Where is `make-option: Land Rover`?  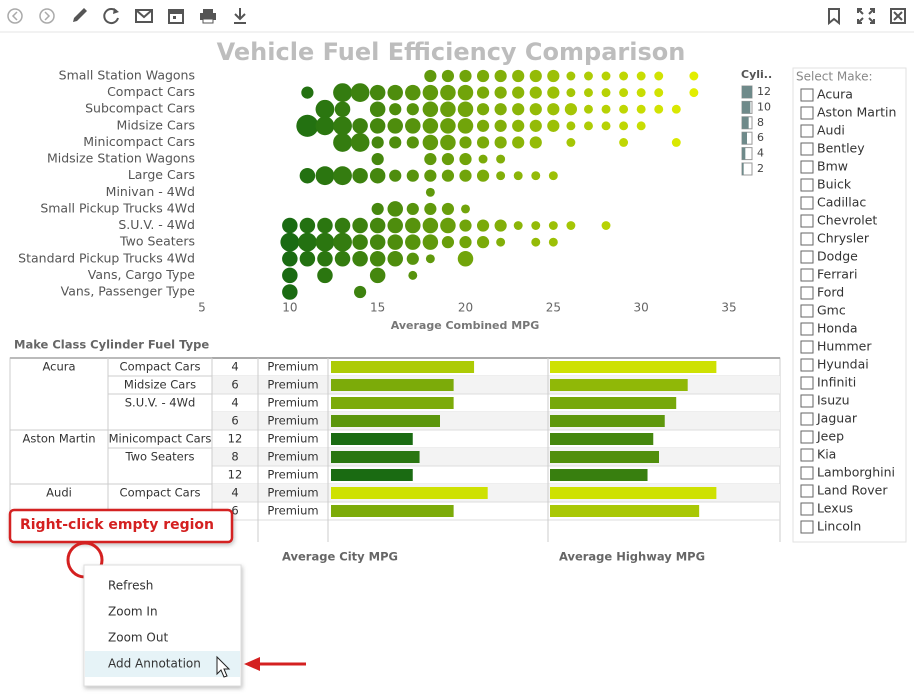
make-option: Land Rover is located at coordinates (852, 490).